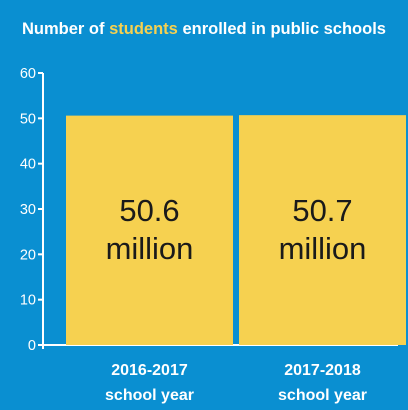  I want to click on x-category-2-line-1: 2017-2018, so click(322, 370).